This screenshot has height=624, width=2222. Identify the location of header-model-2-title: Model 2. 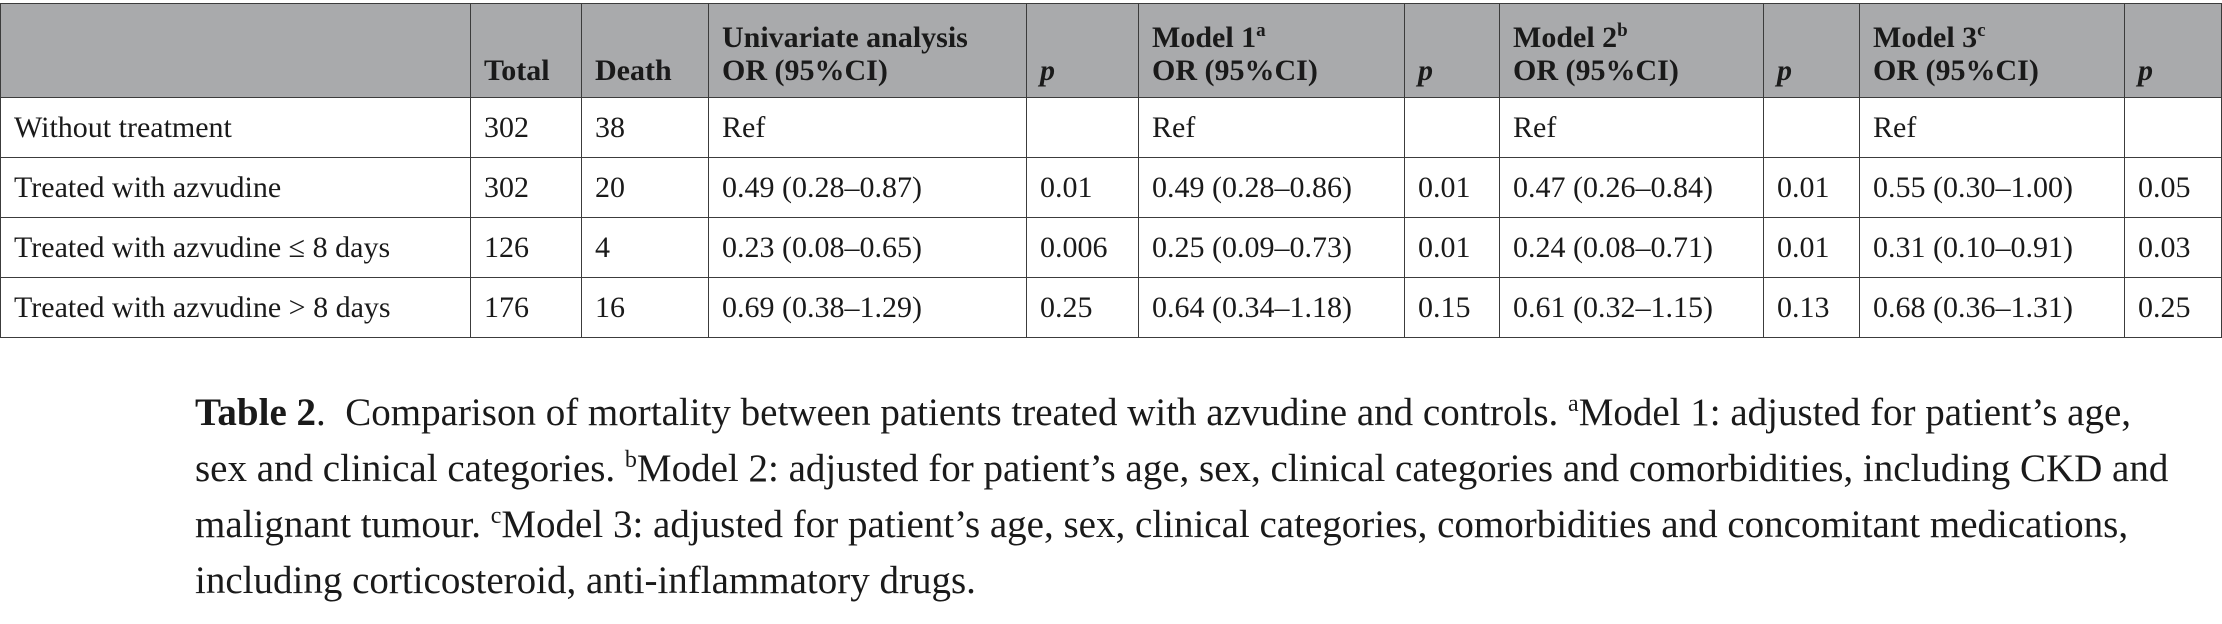
(1565, 37).